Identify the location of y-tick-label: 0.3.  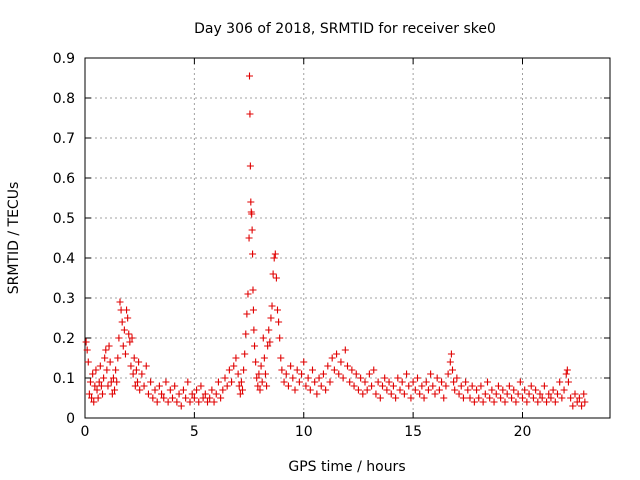
(64, 299).